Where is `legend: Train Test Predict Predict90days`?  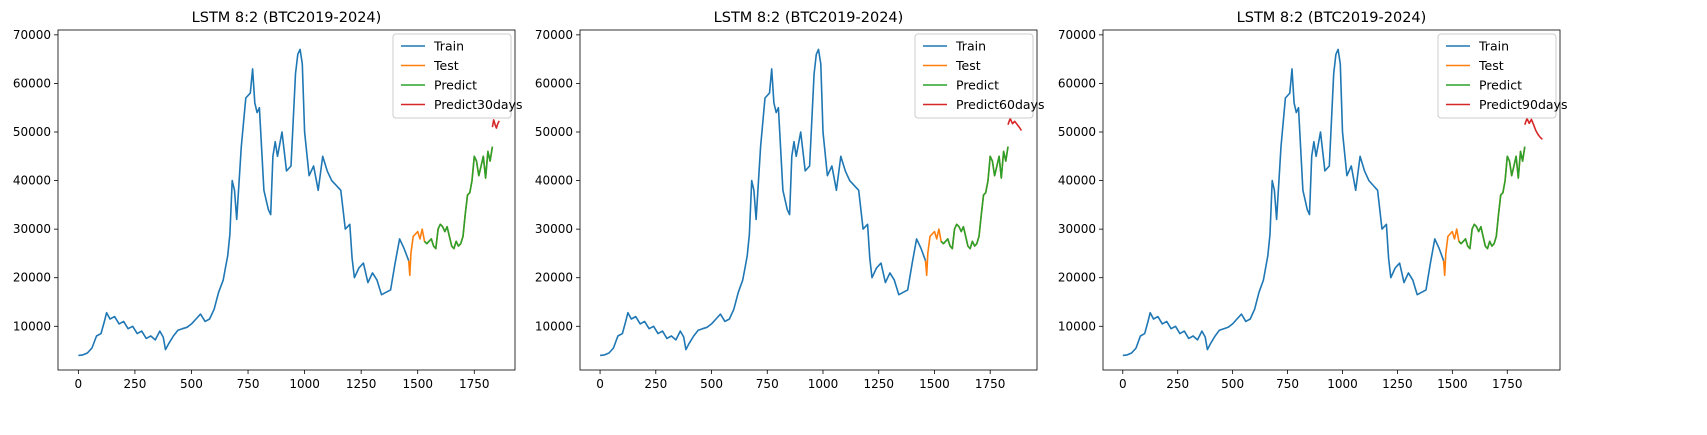
legend: Train Test Predict Predict90days is located at coordinates (1502, 76).